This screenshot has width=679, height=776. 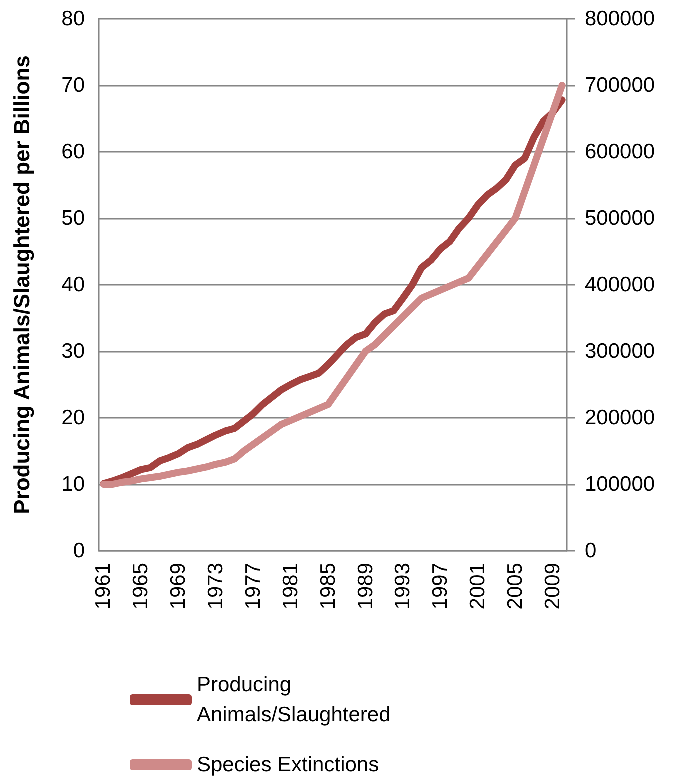 I want to click on y2-tick-label: 300000, so click(x=620, y=351).